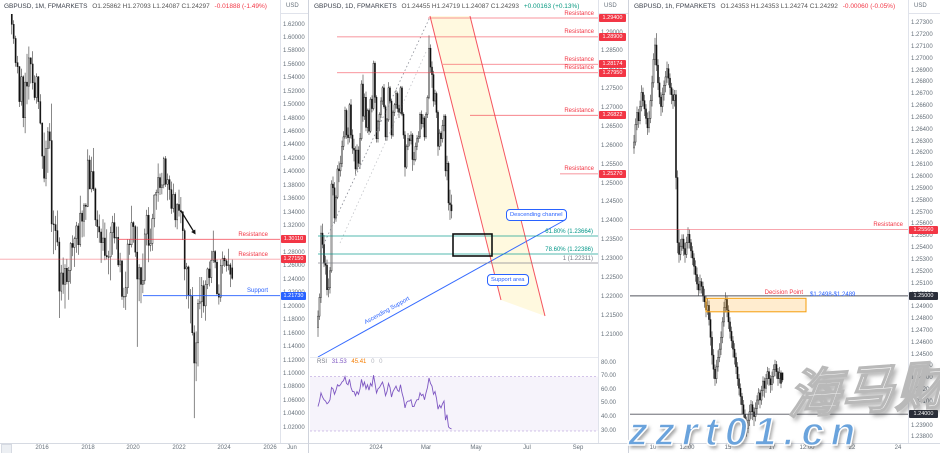 This screenshot has width=940, height=453. What do you see at coordinates (612, 315) in the screenshot?
I see `price-axis-tick: 1.21500` at bounding box center [612, 315].